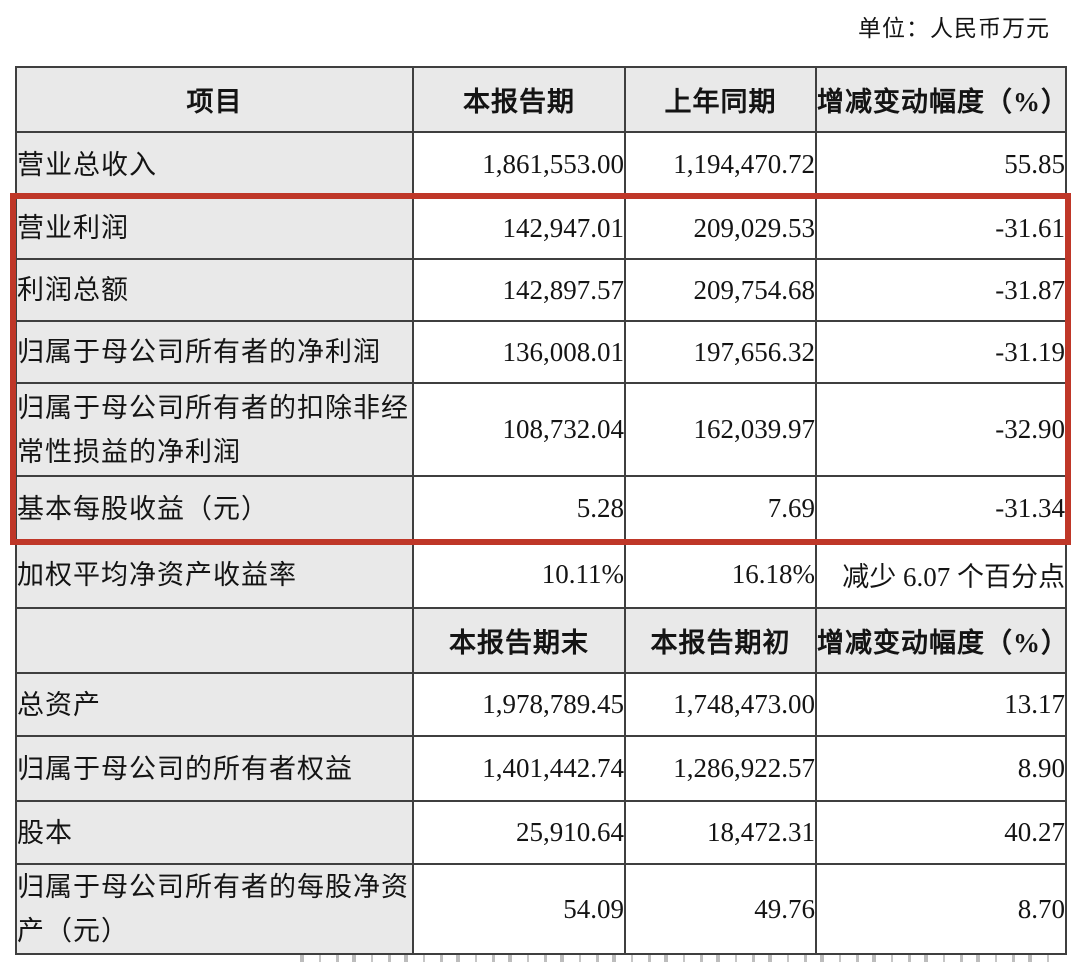 The image size is (1080, 963). I want to click on clipped-next-line-fragments, so click(681, 958).